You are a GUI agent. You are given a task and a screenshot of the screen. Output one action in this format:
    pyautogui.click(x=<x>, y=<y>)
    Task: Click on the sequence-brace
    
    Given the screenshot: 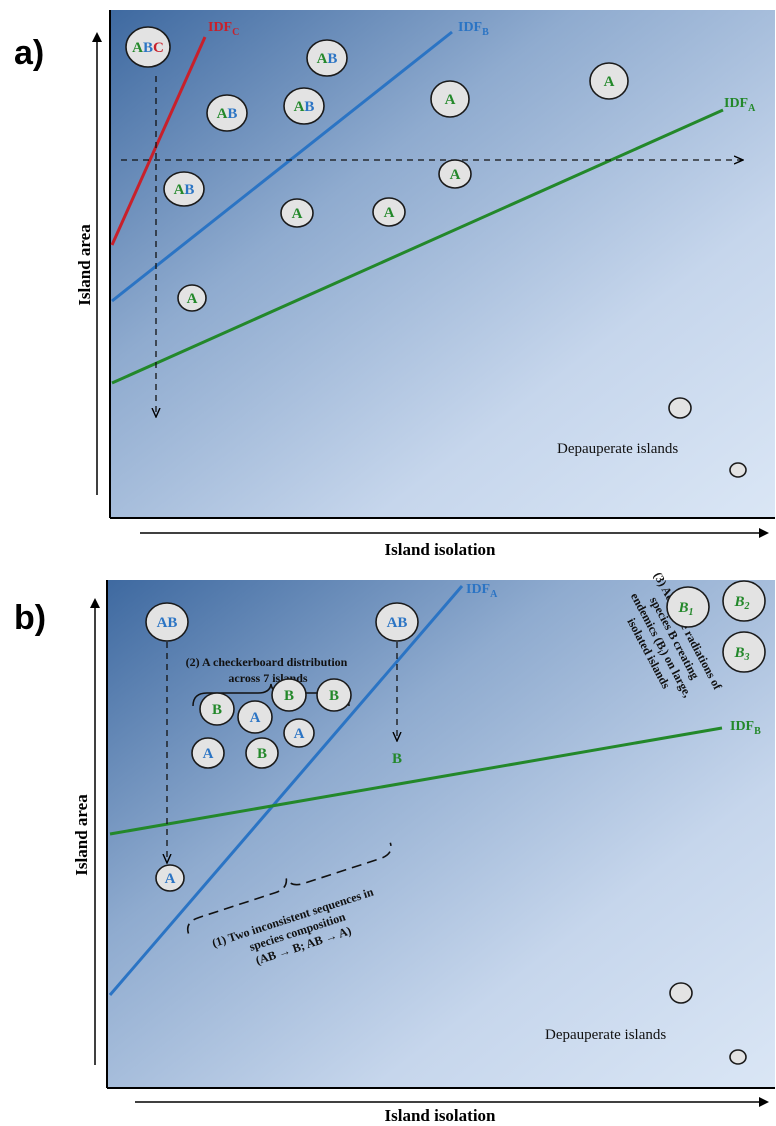 What is the action you would take?
    pyautogui.click(x=289, y=888)
    